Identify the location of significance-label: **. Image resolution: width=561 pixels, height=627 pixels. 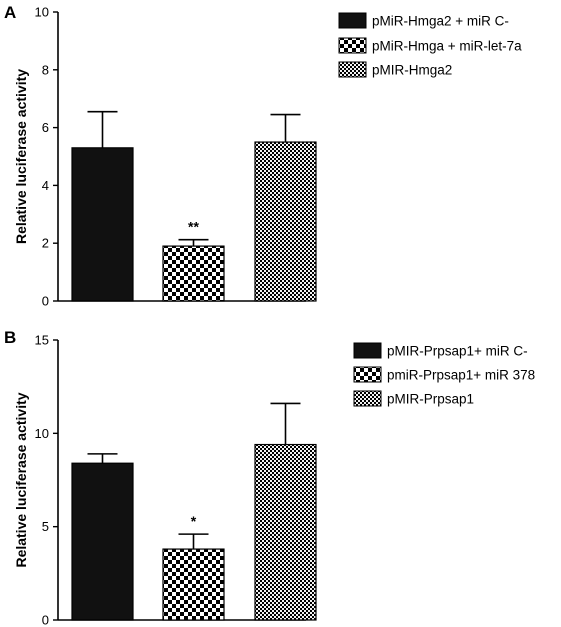
(193, 227).